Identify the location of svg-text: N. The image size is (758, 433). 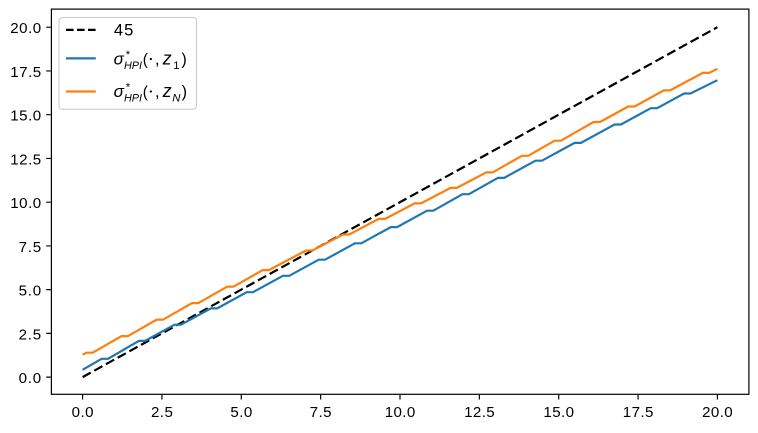
(176, 99).